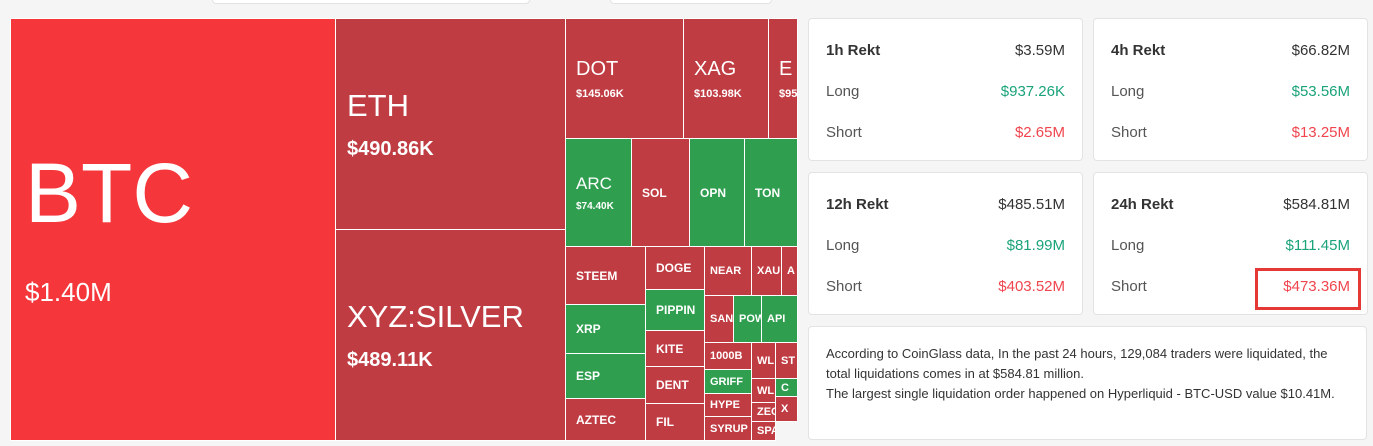 This screenshot has height=446, width=1373. I want to click on treemap-tile: ETH $490.86K, so click(450, 124).